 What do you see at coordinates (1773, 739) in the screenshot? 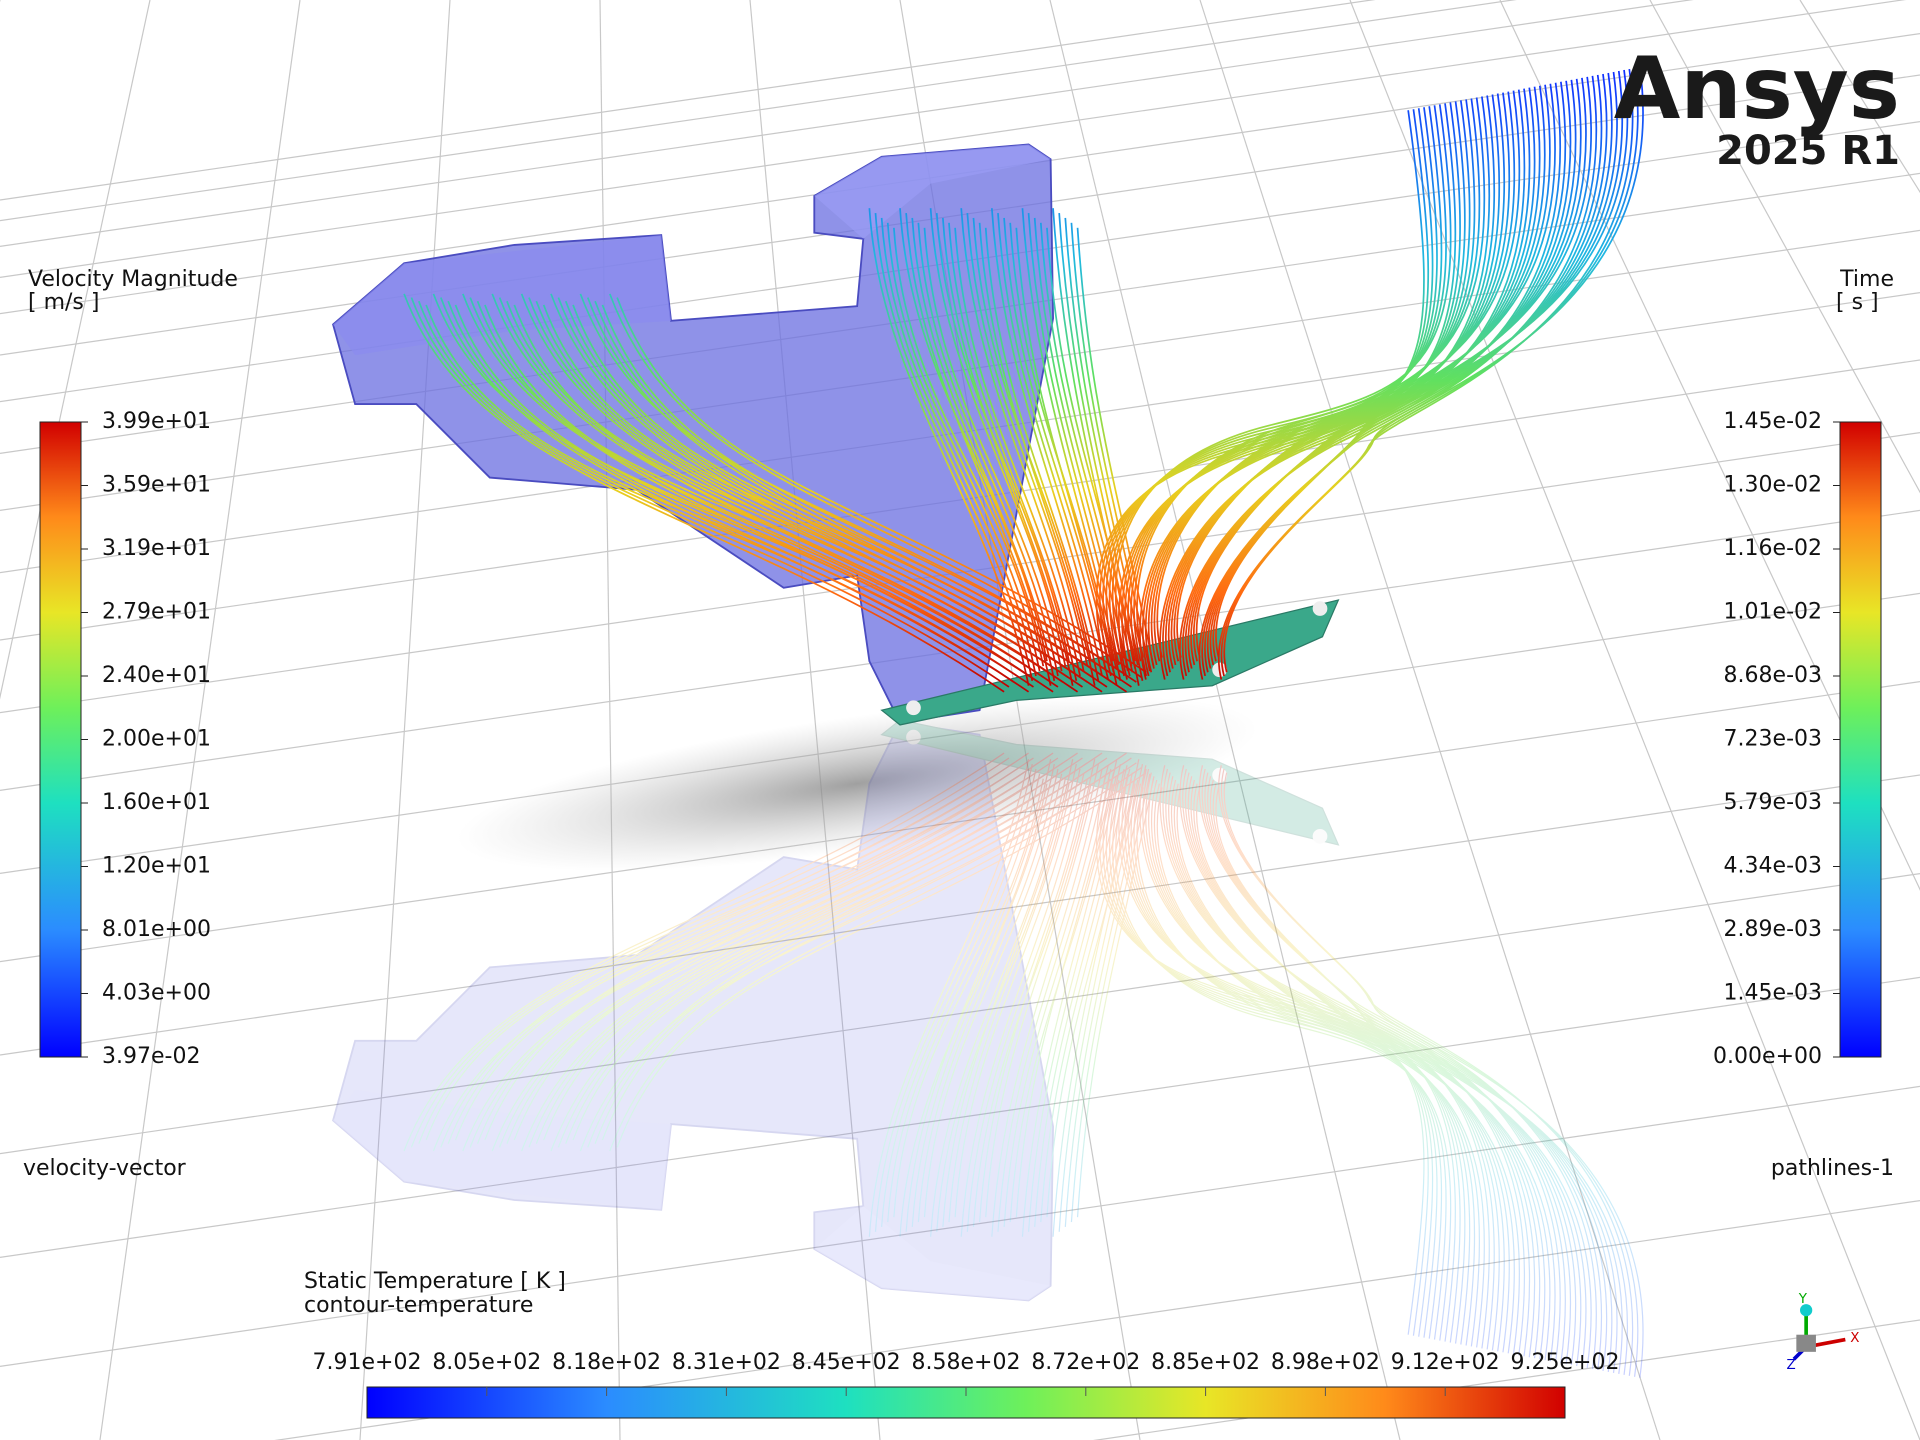
I see `colorbar-label: 7.23e-03` at bounding box center [1773, 739].